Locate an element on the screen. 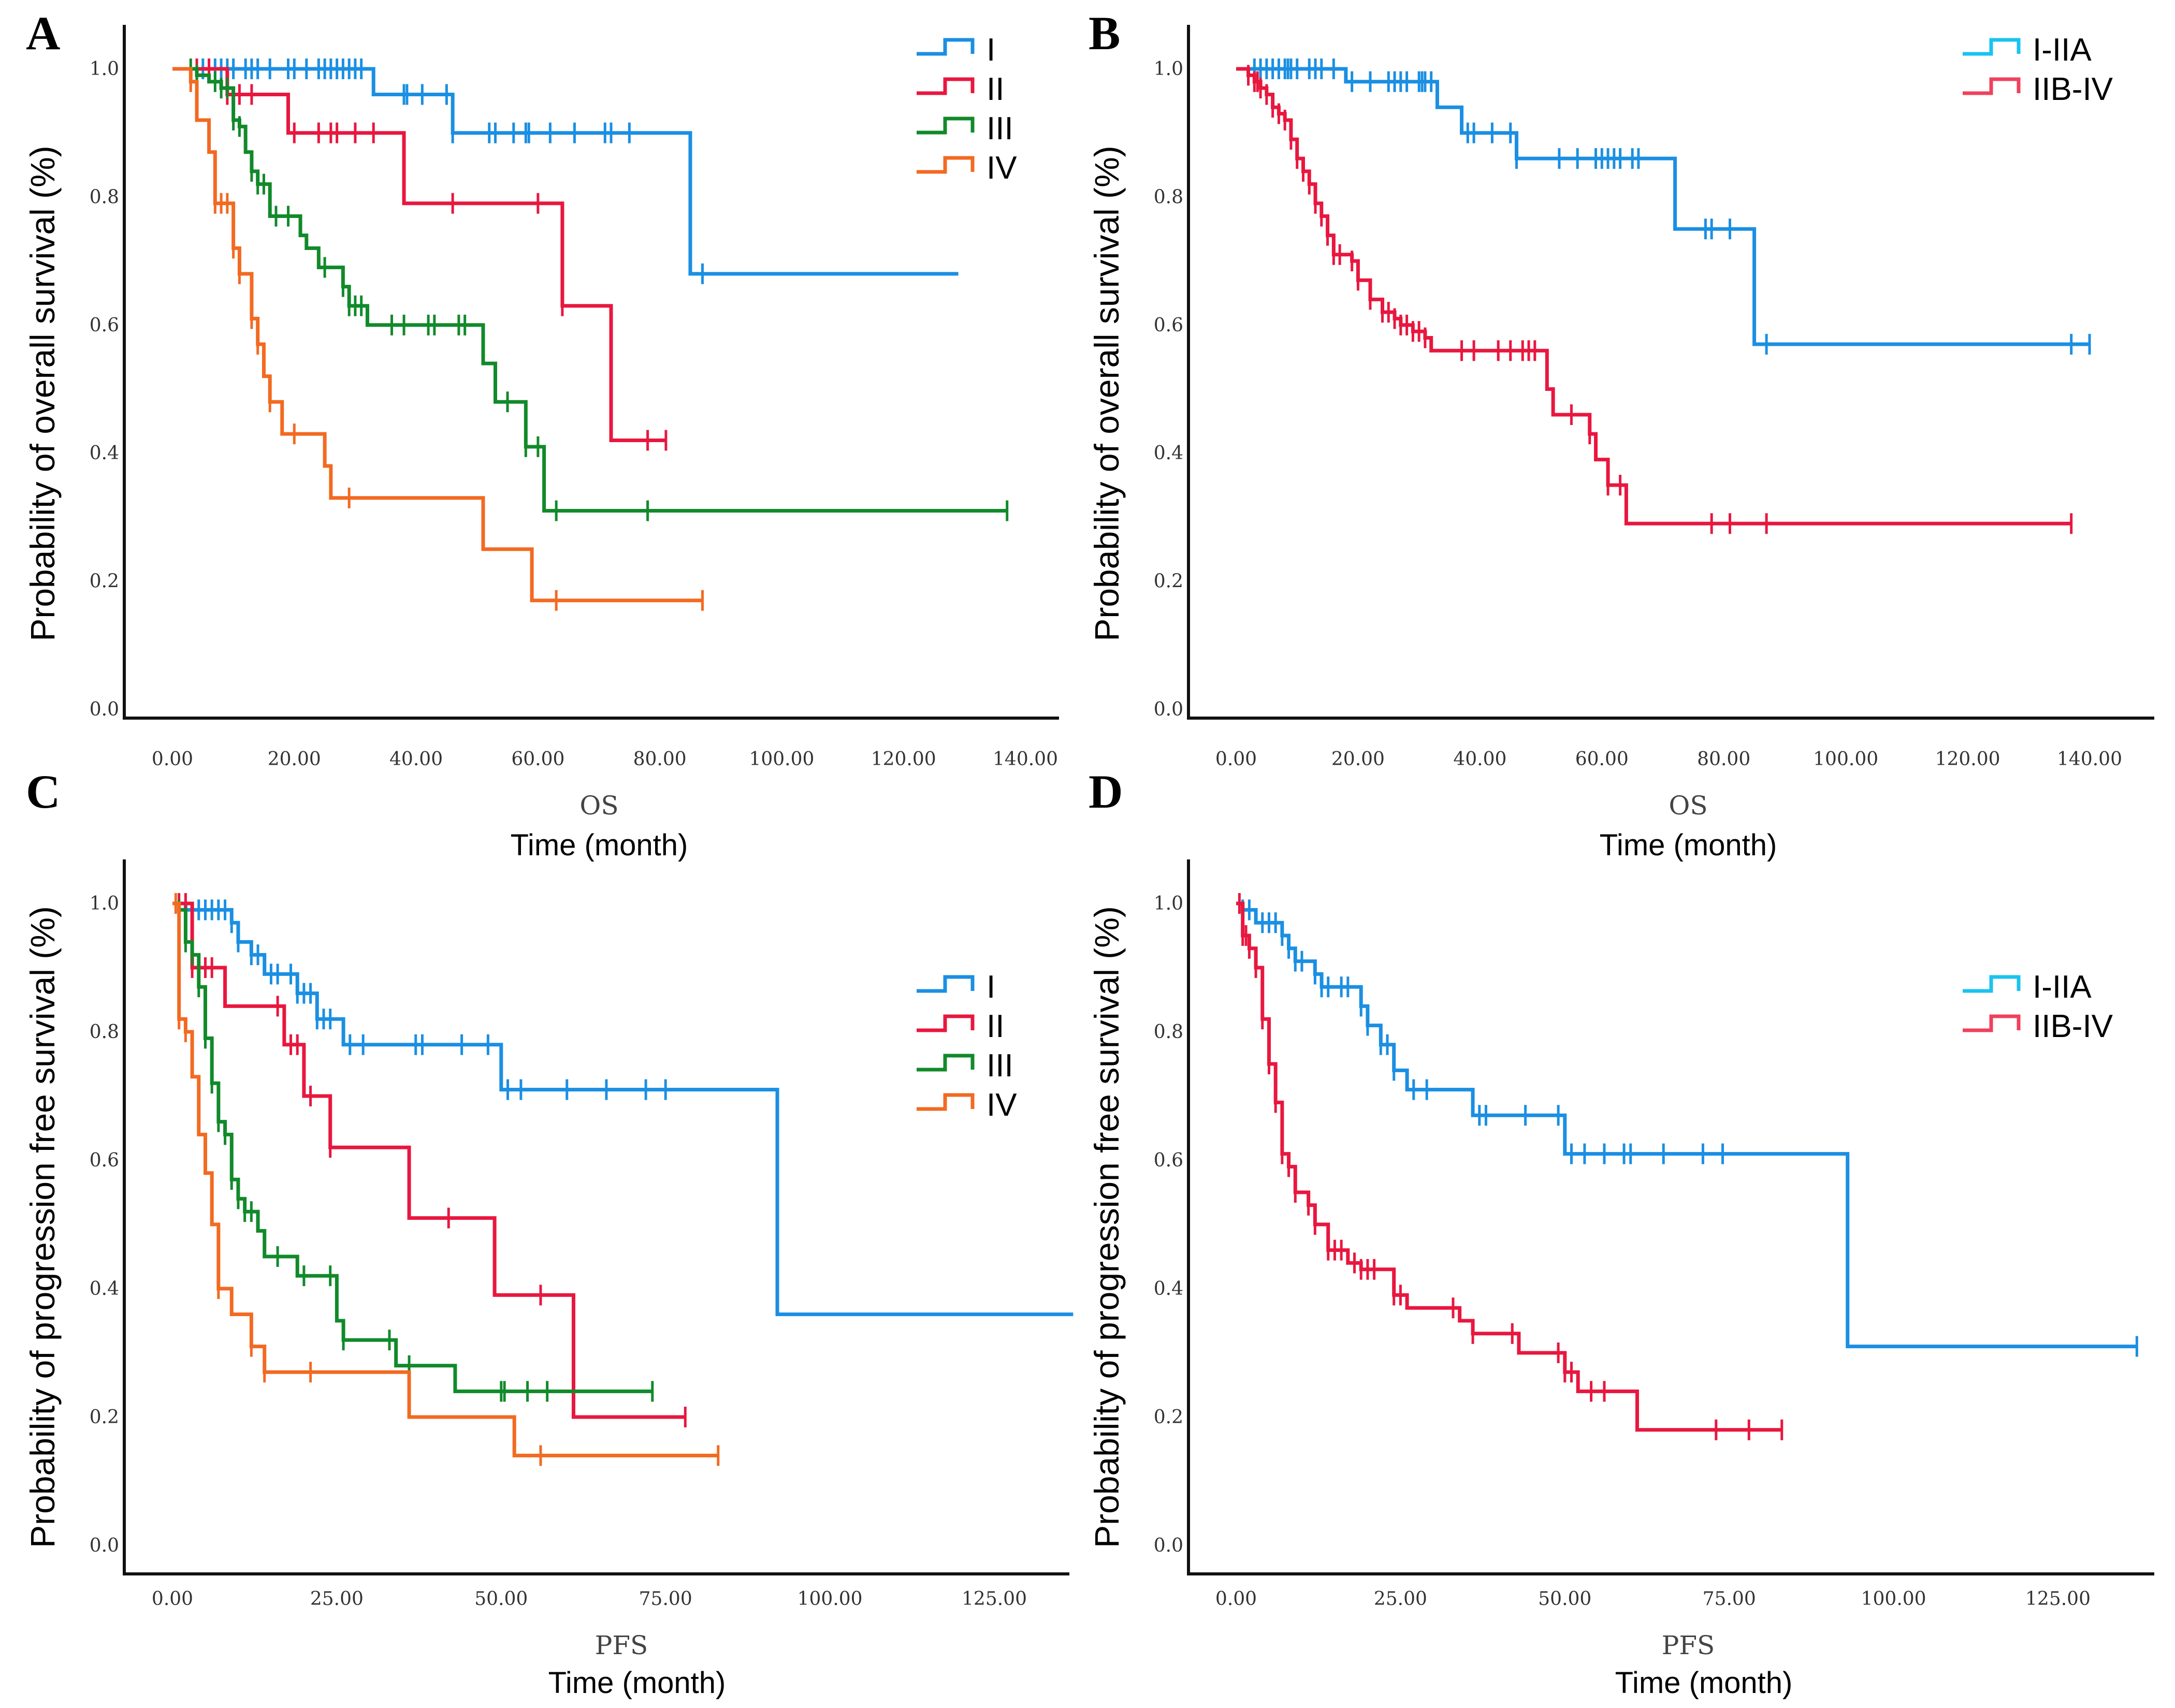  series-i is located at coordinates (565, 171).